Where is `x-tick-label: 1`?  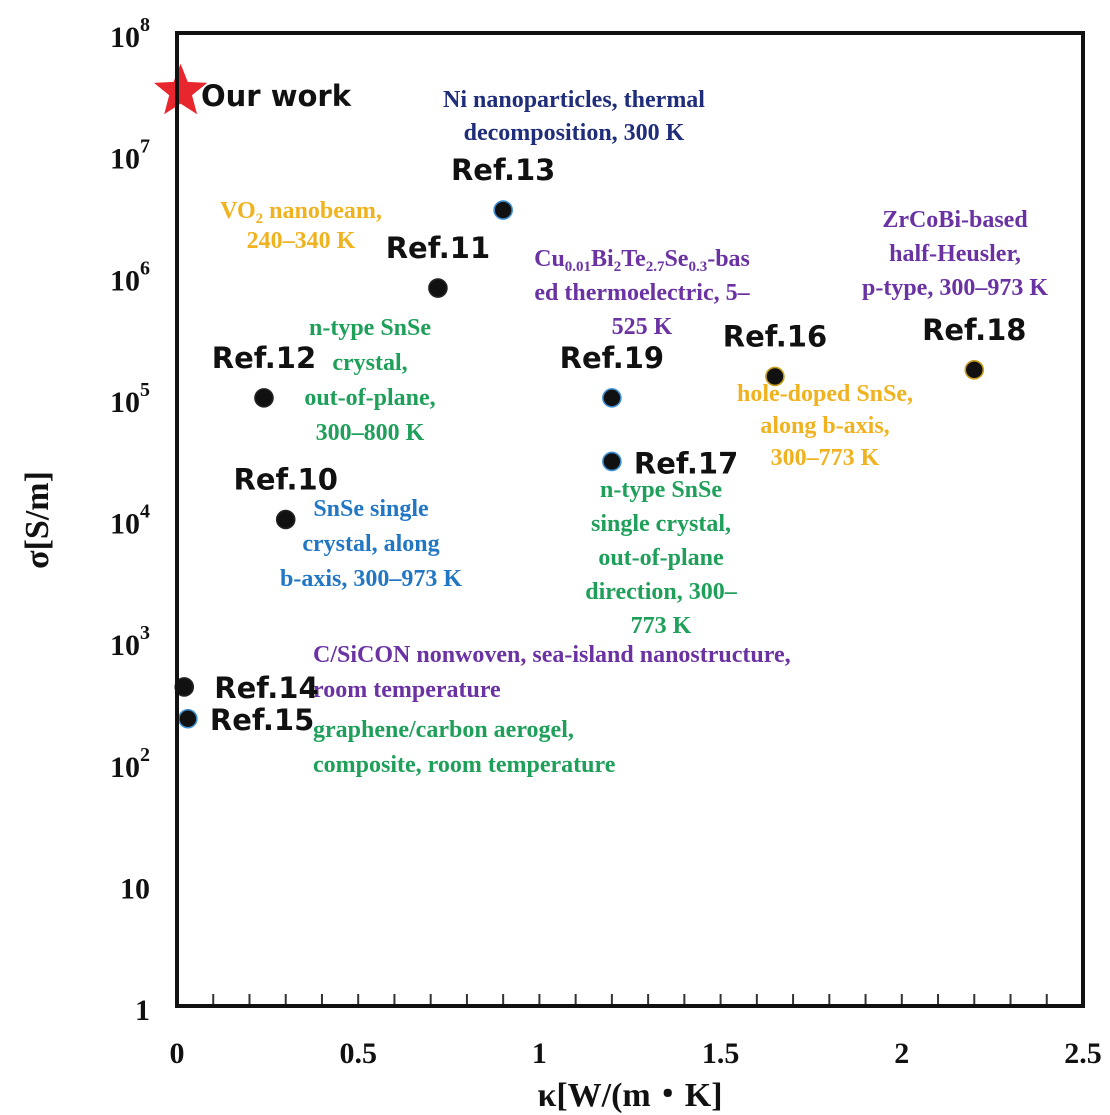 x-tick-label: 1 is located at coordinates (539, 1053).